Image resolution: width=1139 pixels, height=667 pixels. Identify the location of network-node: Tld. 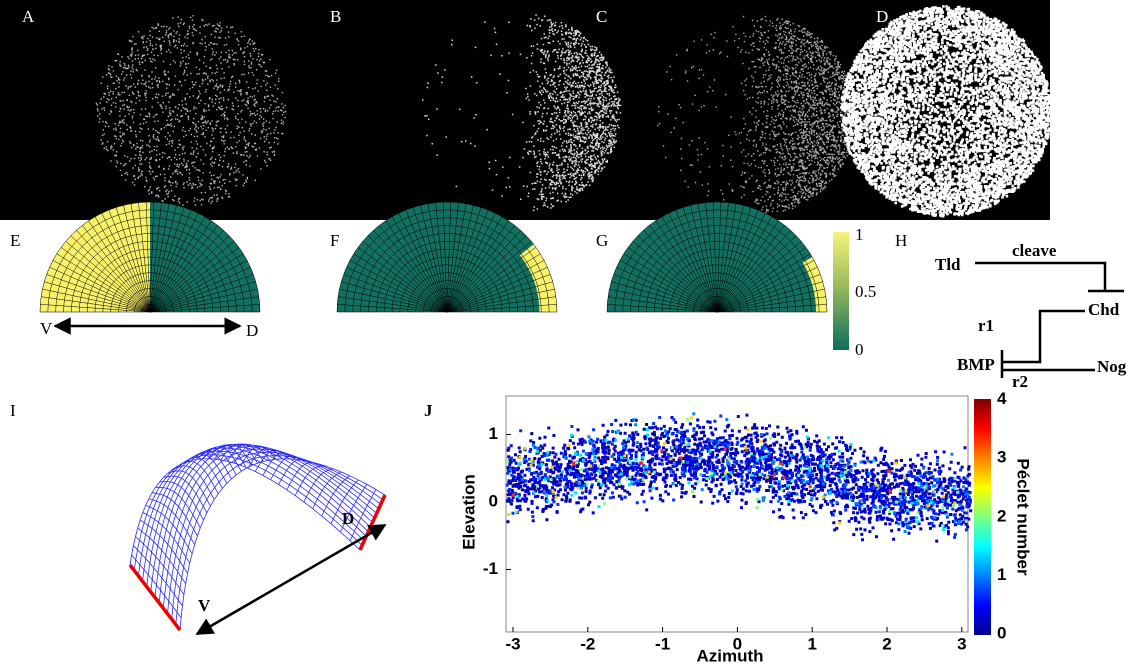
(948, 264).